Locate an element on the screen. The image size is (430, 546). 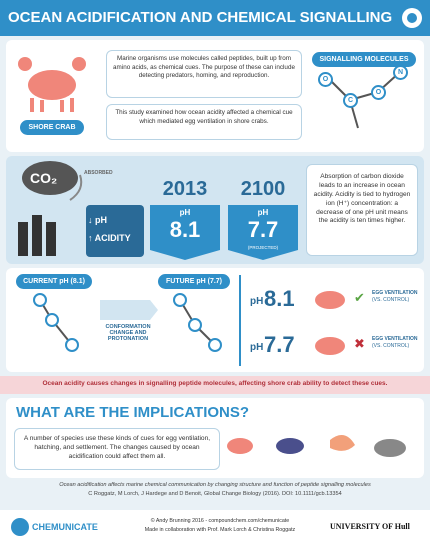
ph-down: ↓ pH is located at coordinates (97, 220).